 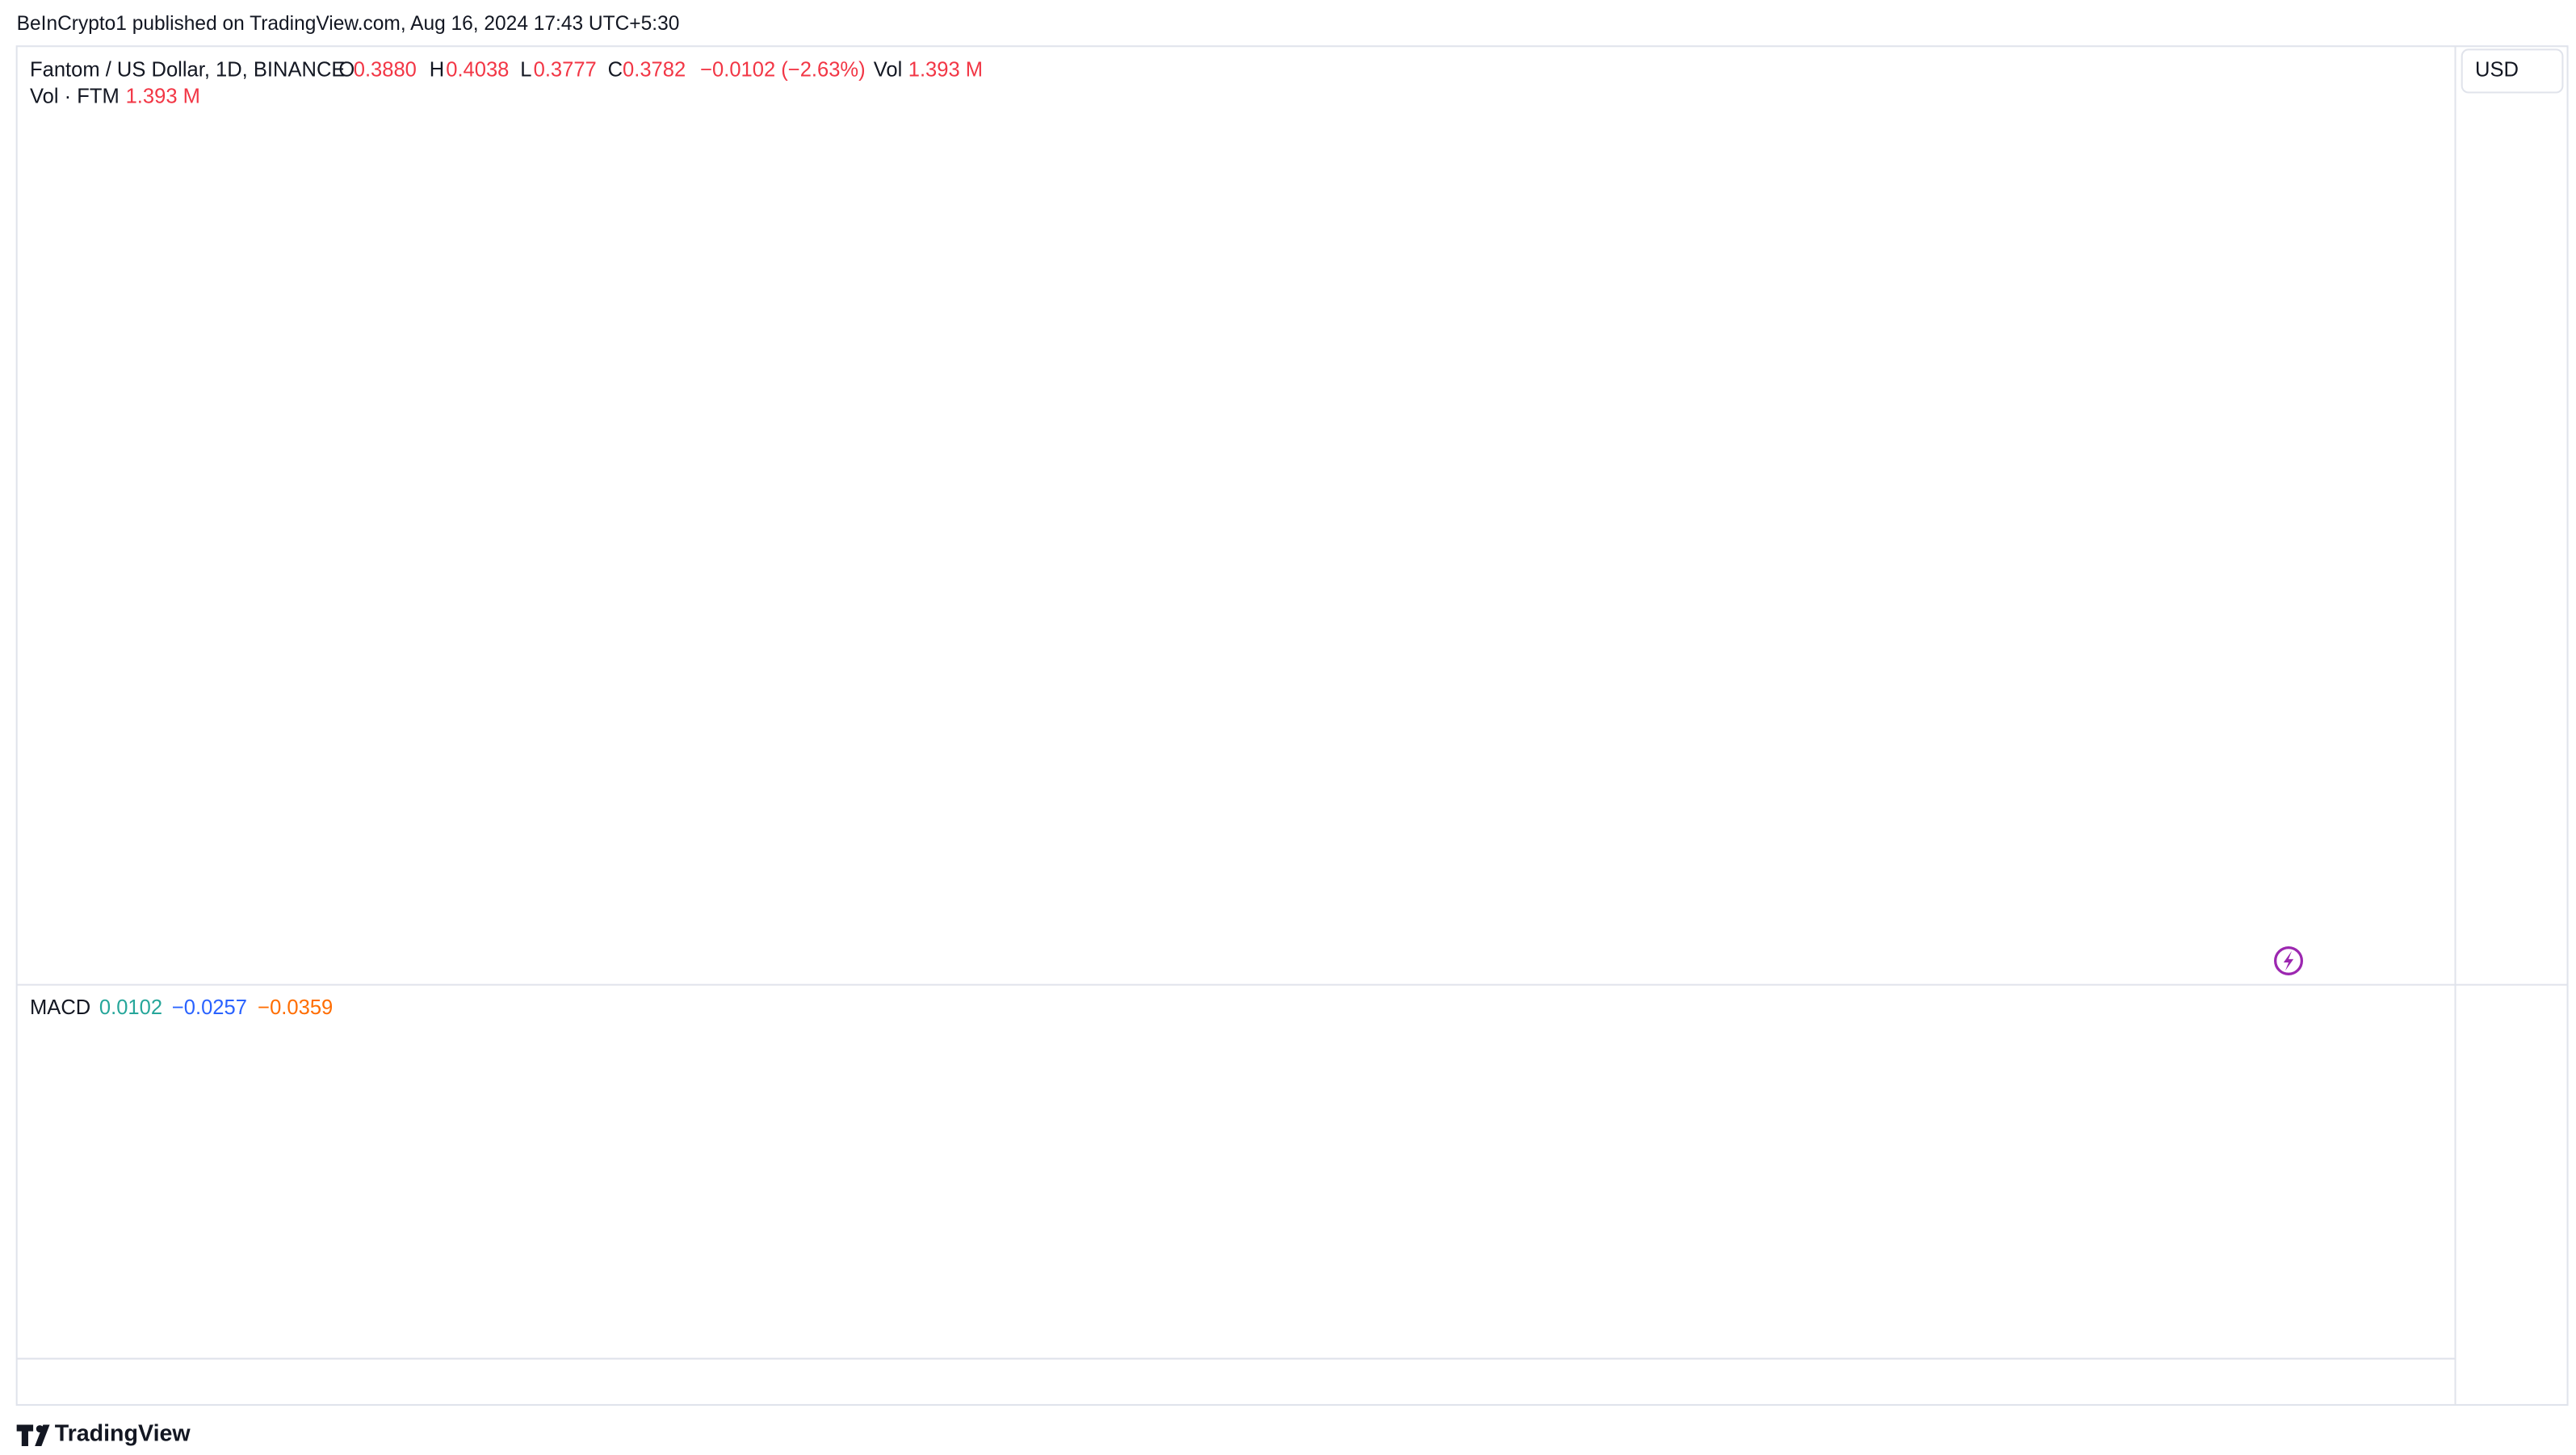 What do you see at coordinates (437, 70) in the screenshot?
I see `ohlc-label: H` at bounding box center [437, 70].